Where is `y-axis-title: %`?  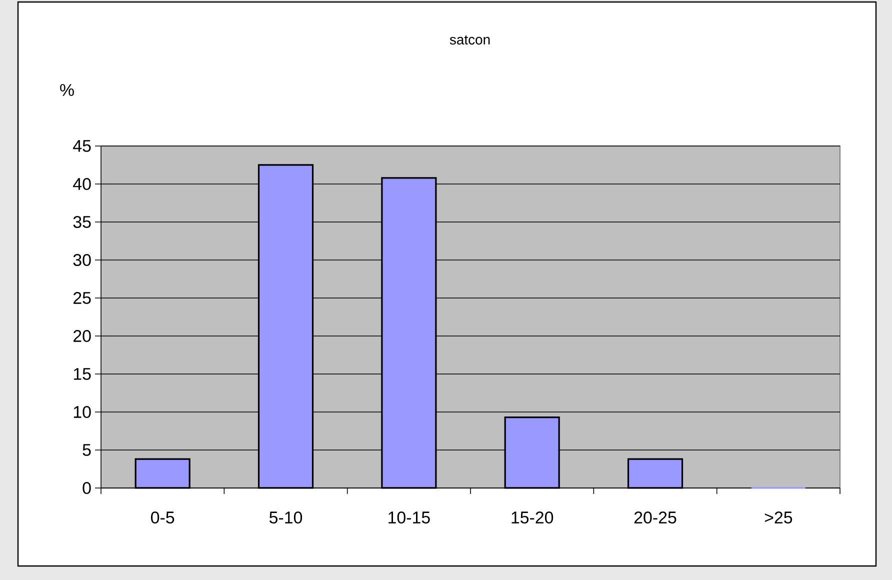
y-axis-title: % is located at coordinates (67, 90).